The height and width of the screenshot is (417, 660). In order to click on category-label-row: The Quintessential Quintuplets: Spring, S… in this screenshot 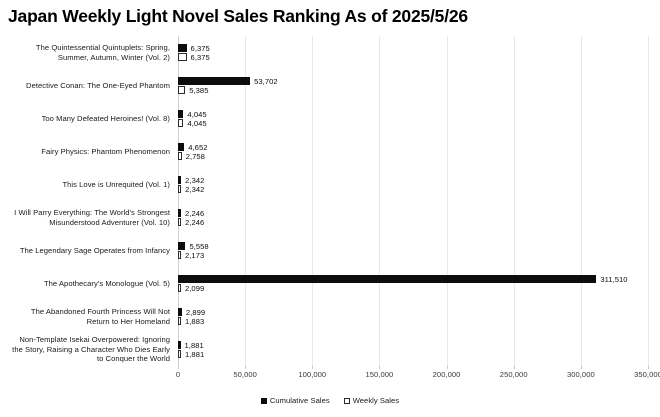, I will do `click(87, 52)`.